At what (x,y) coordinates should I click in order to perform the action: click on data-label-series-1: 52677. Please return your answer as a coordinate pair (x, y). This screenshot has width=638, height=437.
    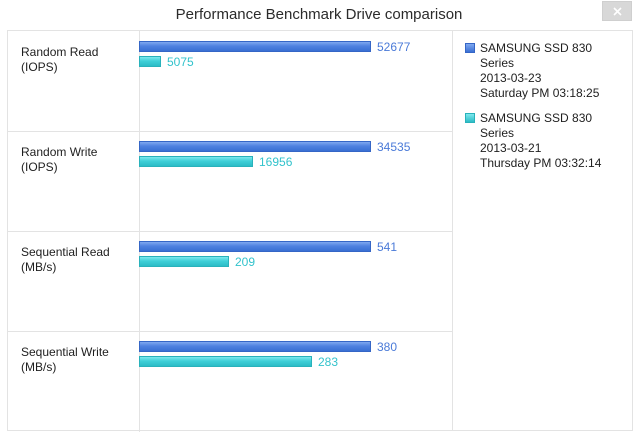
    Looking at the image, I should click on (394, 47).